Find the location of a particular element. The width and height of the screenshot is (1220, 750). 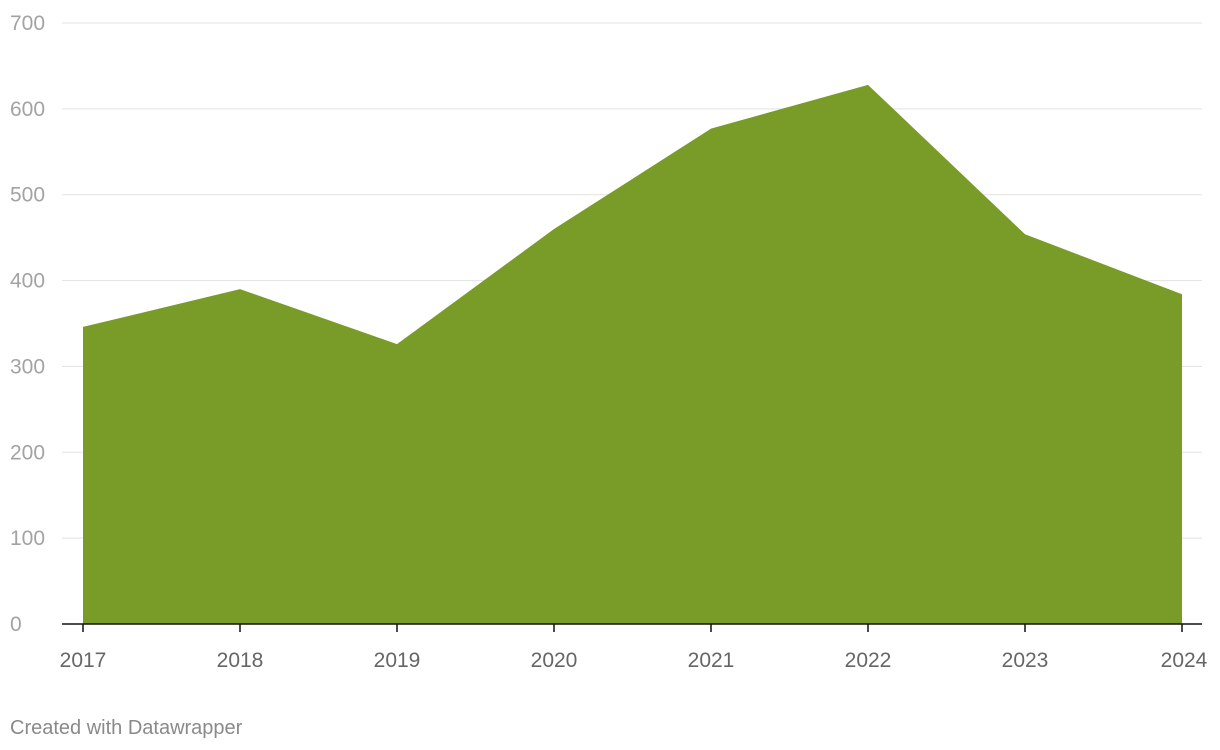

x-tick-label: 2019 is located at coordinates (397, 660).